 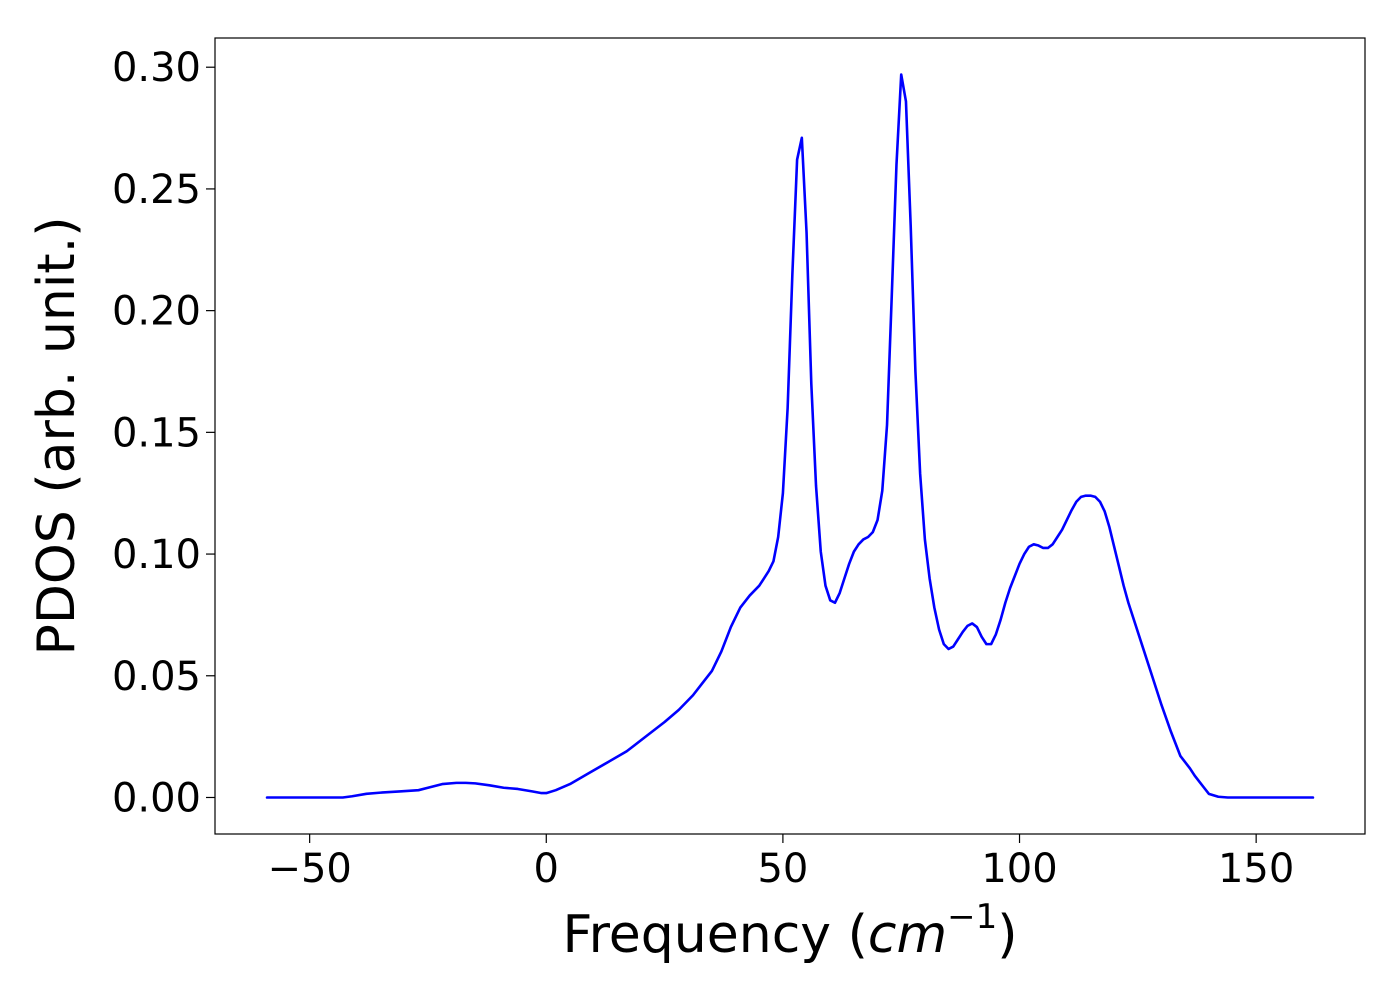 I want to click on x-tick-label: −50, so click(x=309, y=869).